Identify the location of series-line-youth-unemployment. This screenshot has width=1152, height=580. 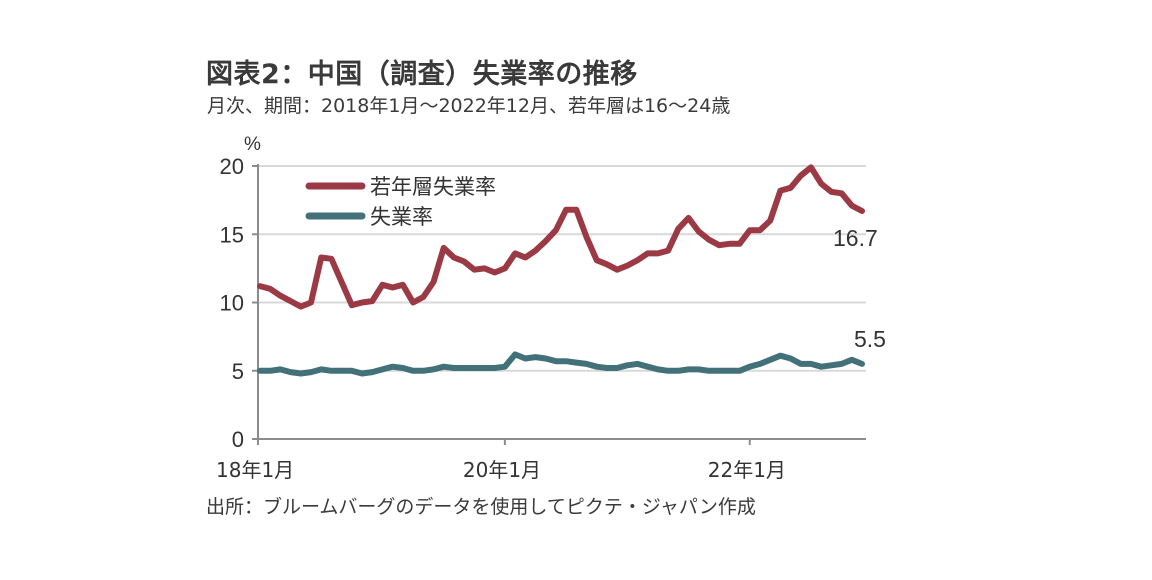
(561, 237).